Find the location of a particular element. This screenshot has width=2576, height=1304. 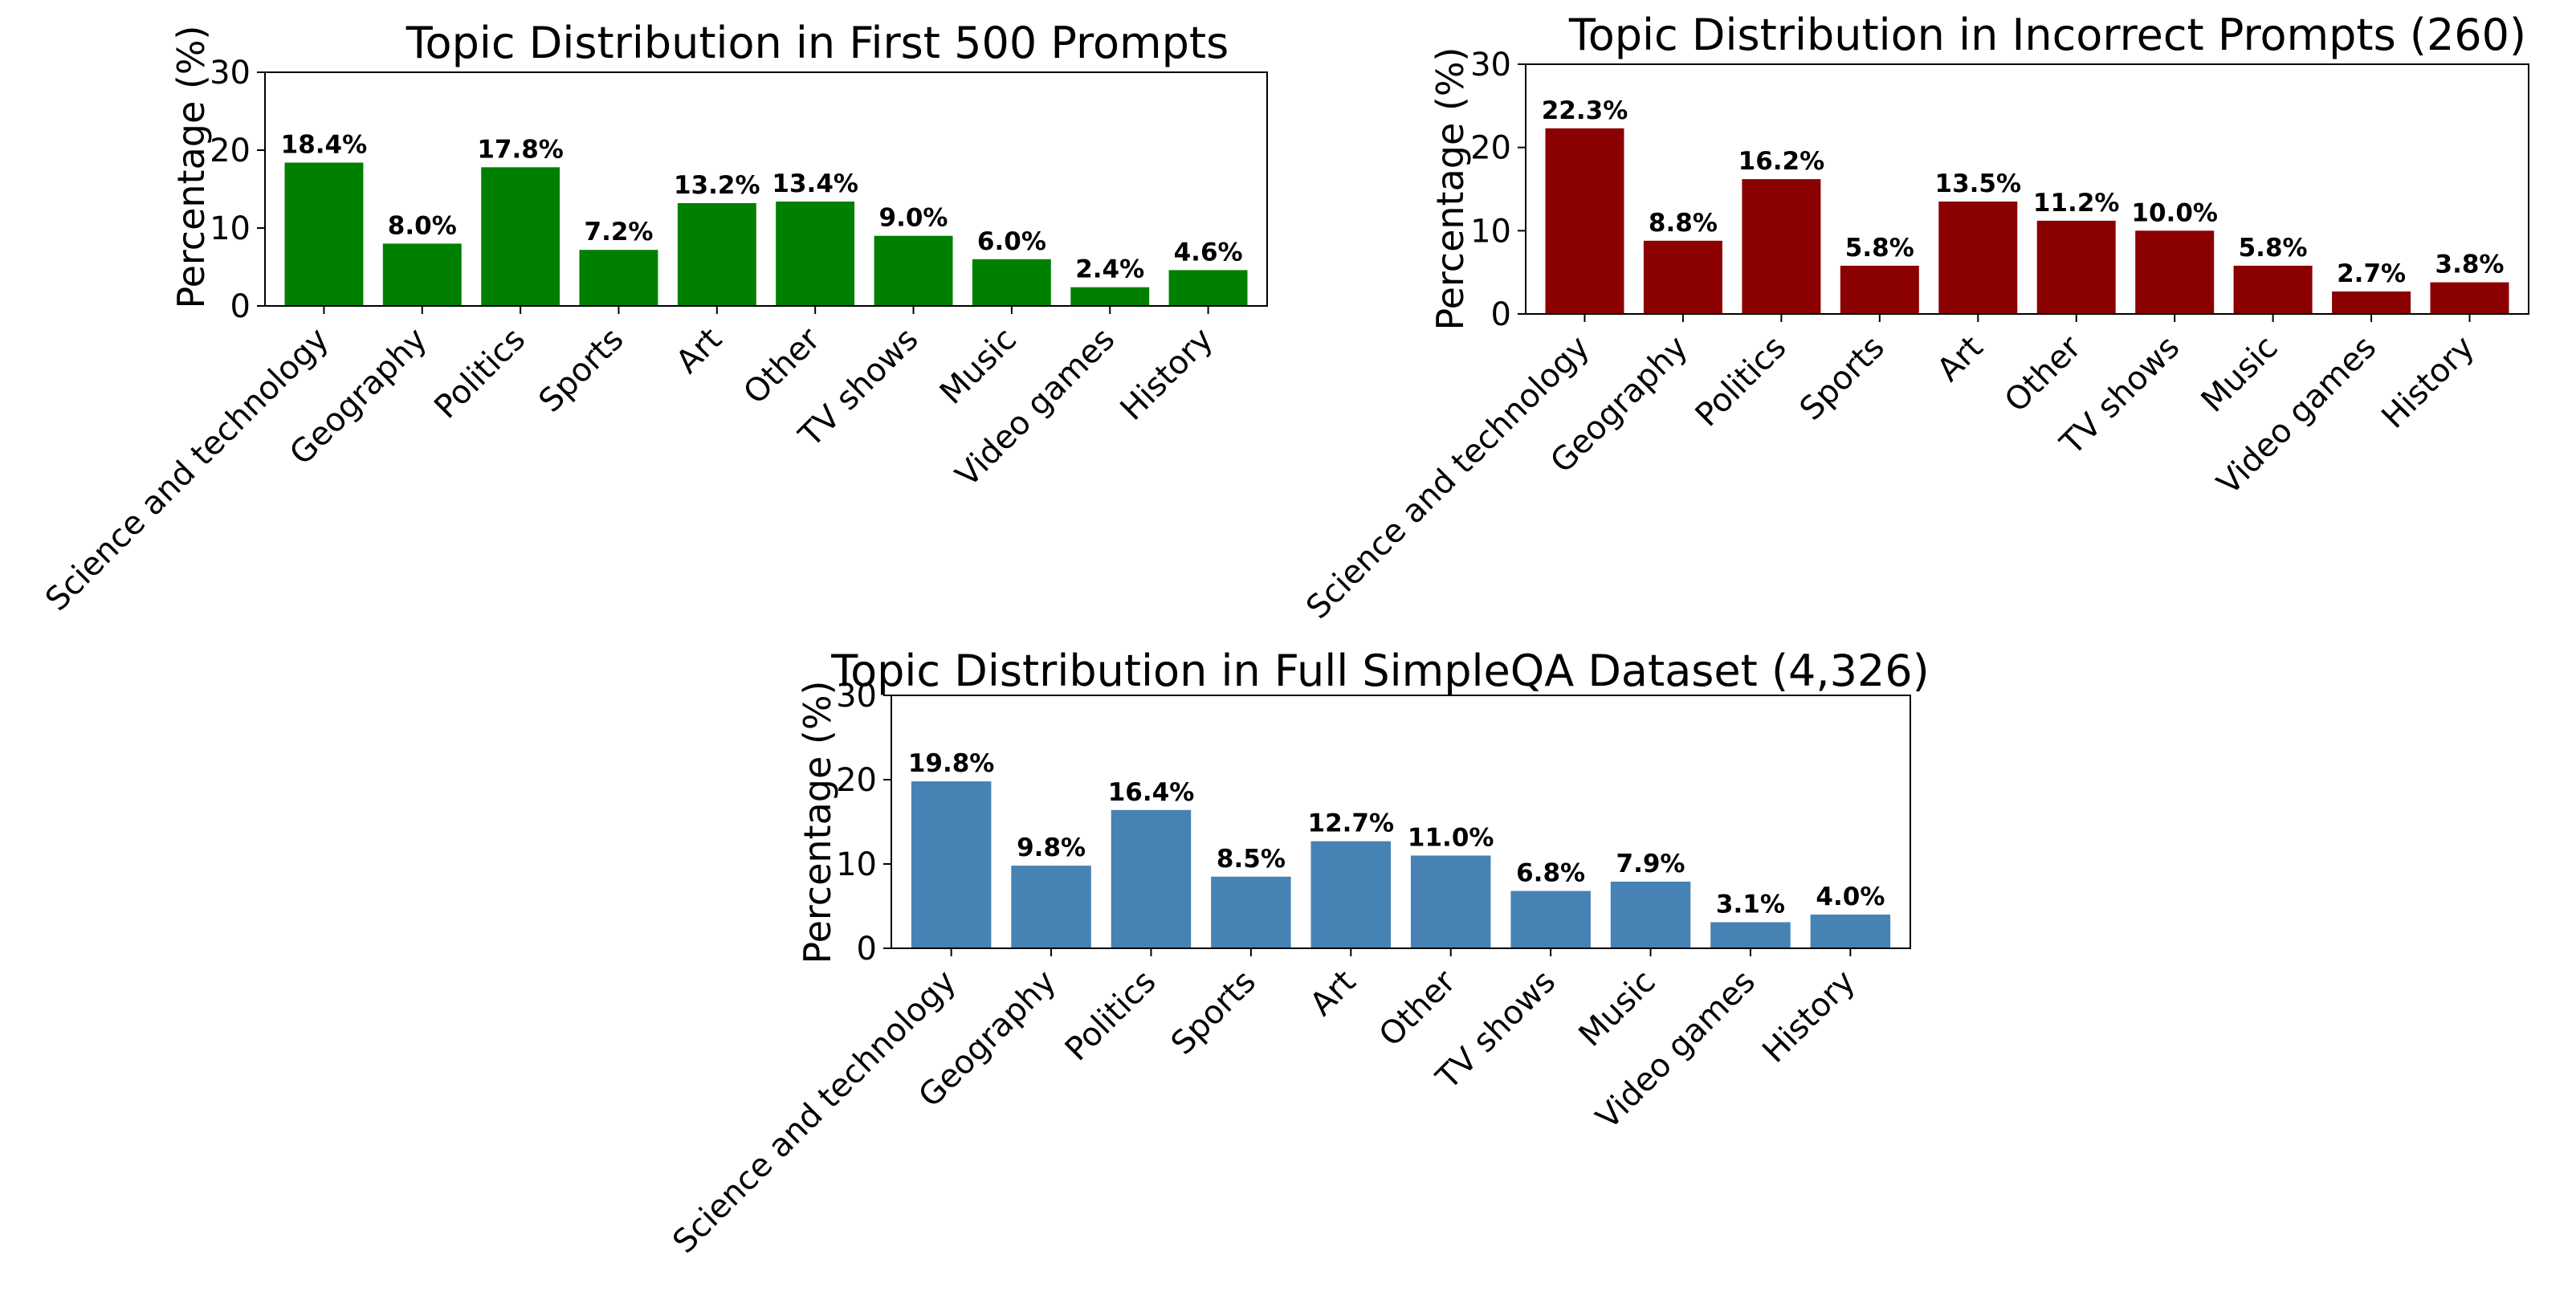

data-label: 11.2% is located at coordinates (2076, 203).